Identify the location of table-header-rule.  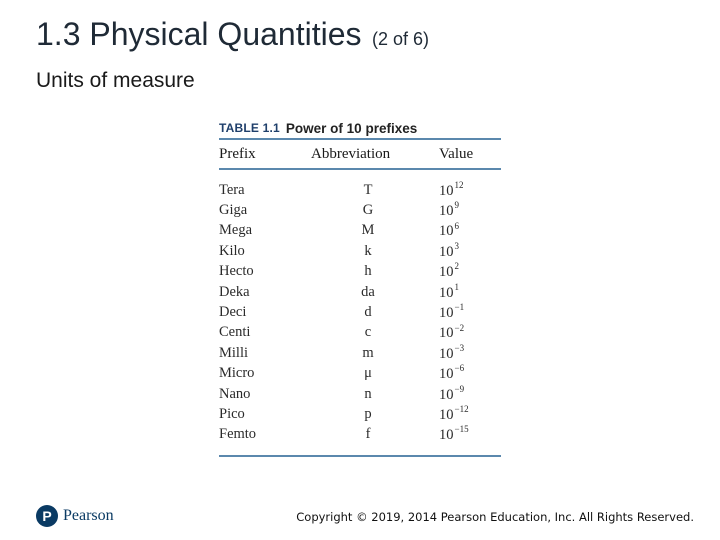
(360, 169).